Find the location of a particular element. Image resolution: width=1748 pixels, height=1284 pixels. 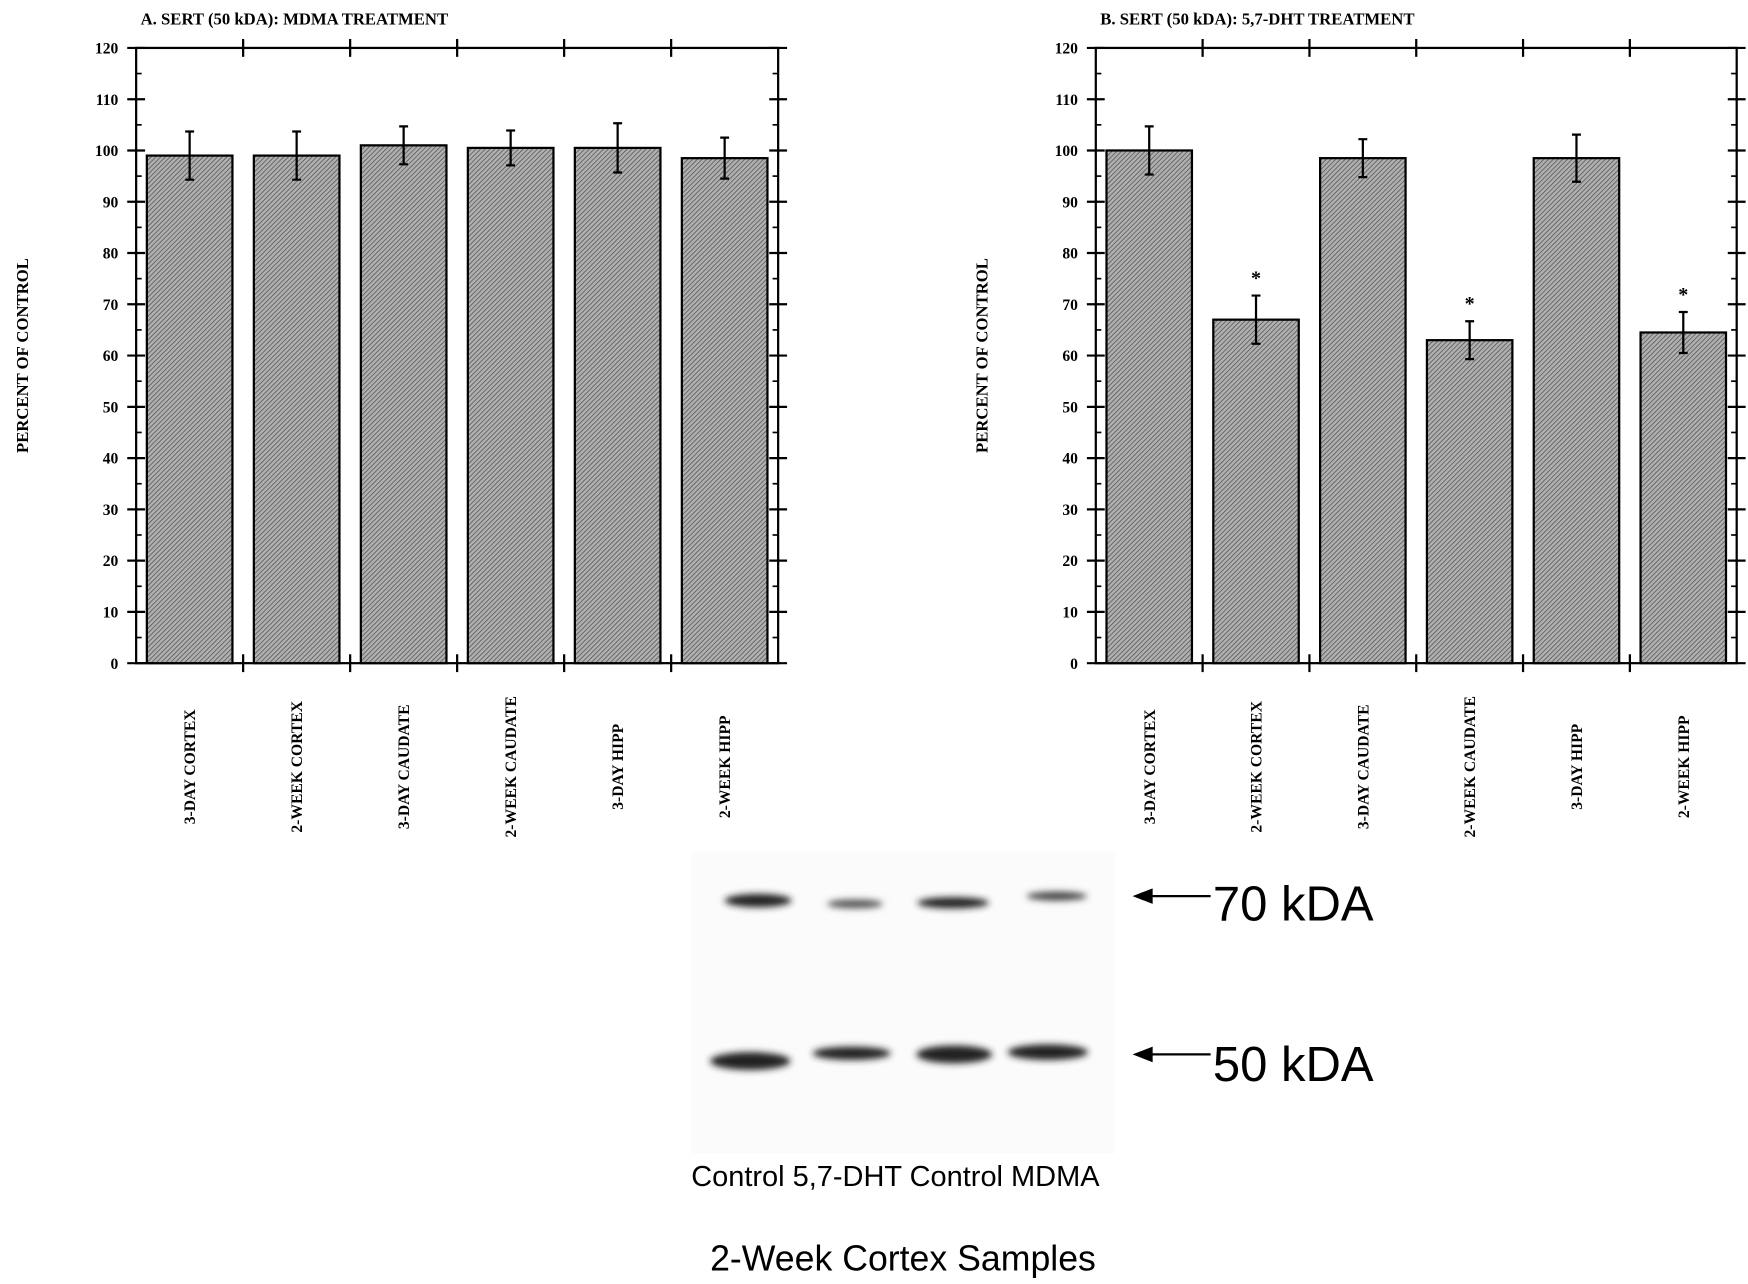

chart-title: B. SERT (50 kDA): 5,7-DHT TREATMENT is located at coordinates (1257, 19).